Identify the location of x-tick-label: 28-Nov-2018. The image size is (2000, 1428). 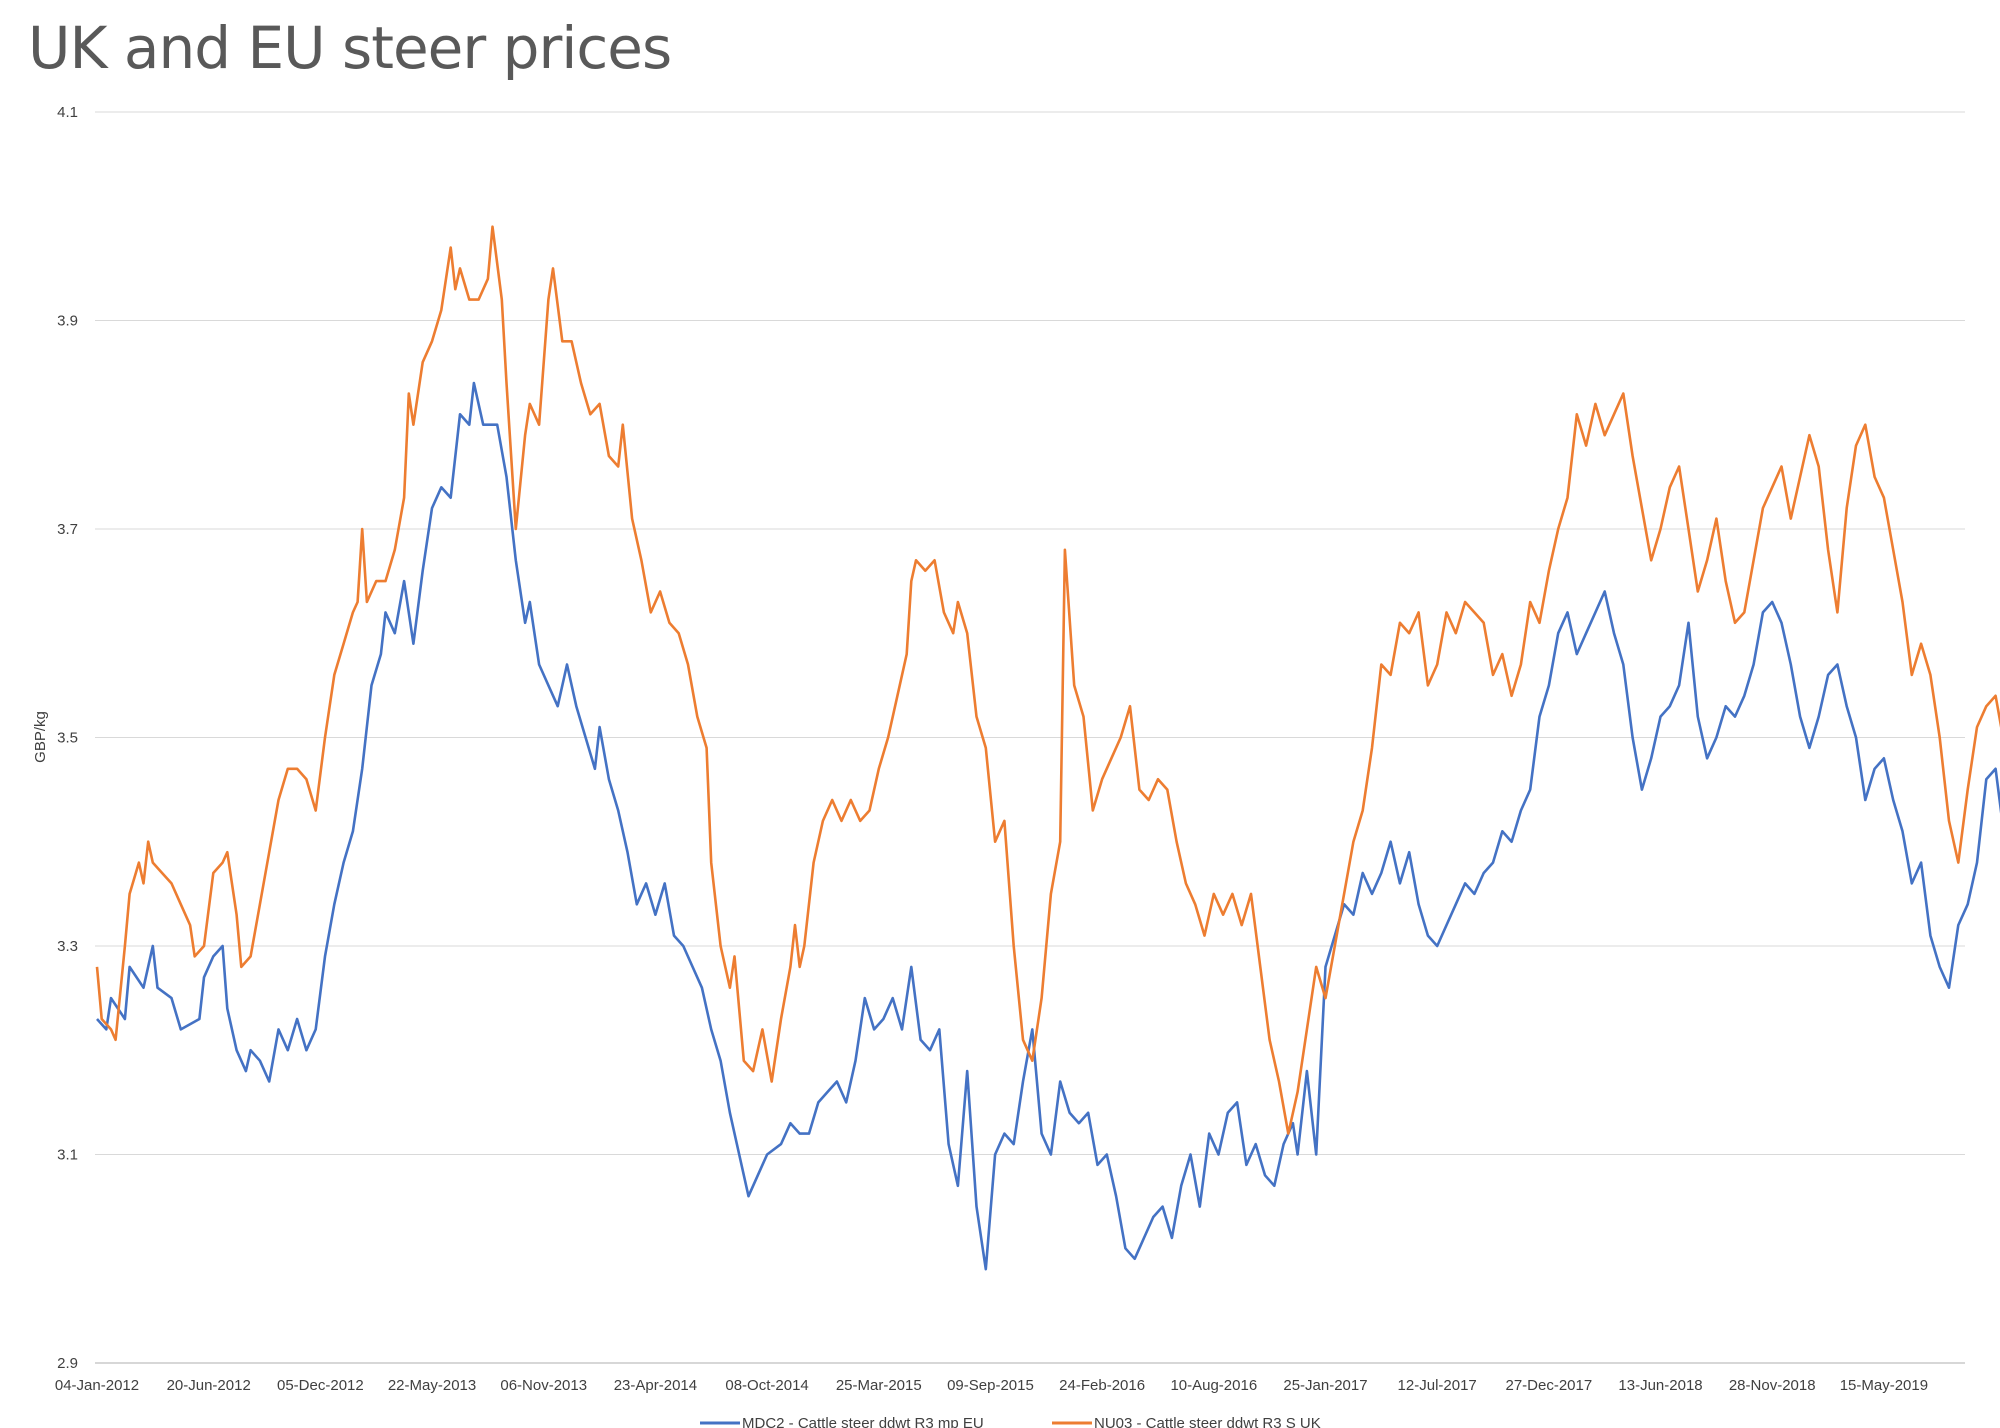
(1772, 1385).